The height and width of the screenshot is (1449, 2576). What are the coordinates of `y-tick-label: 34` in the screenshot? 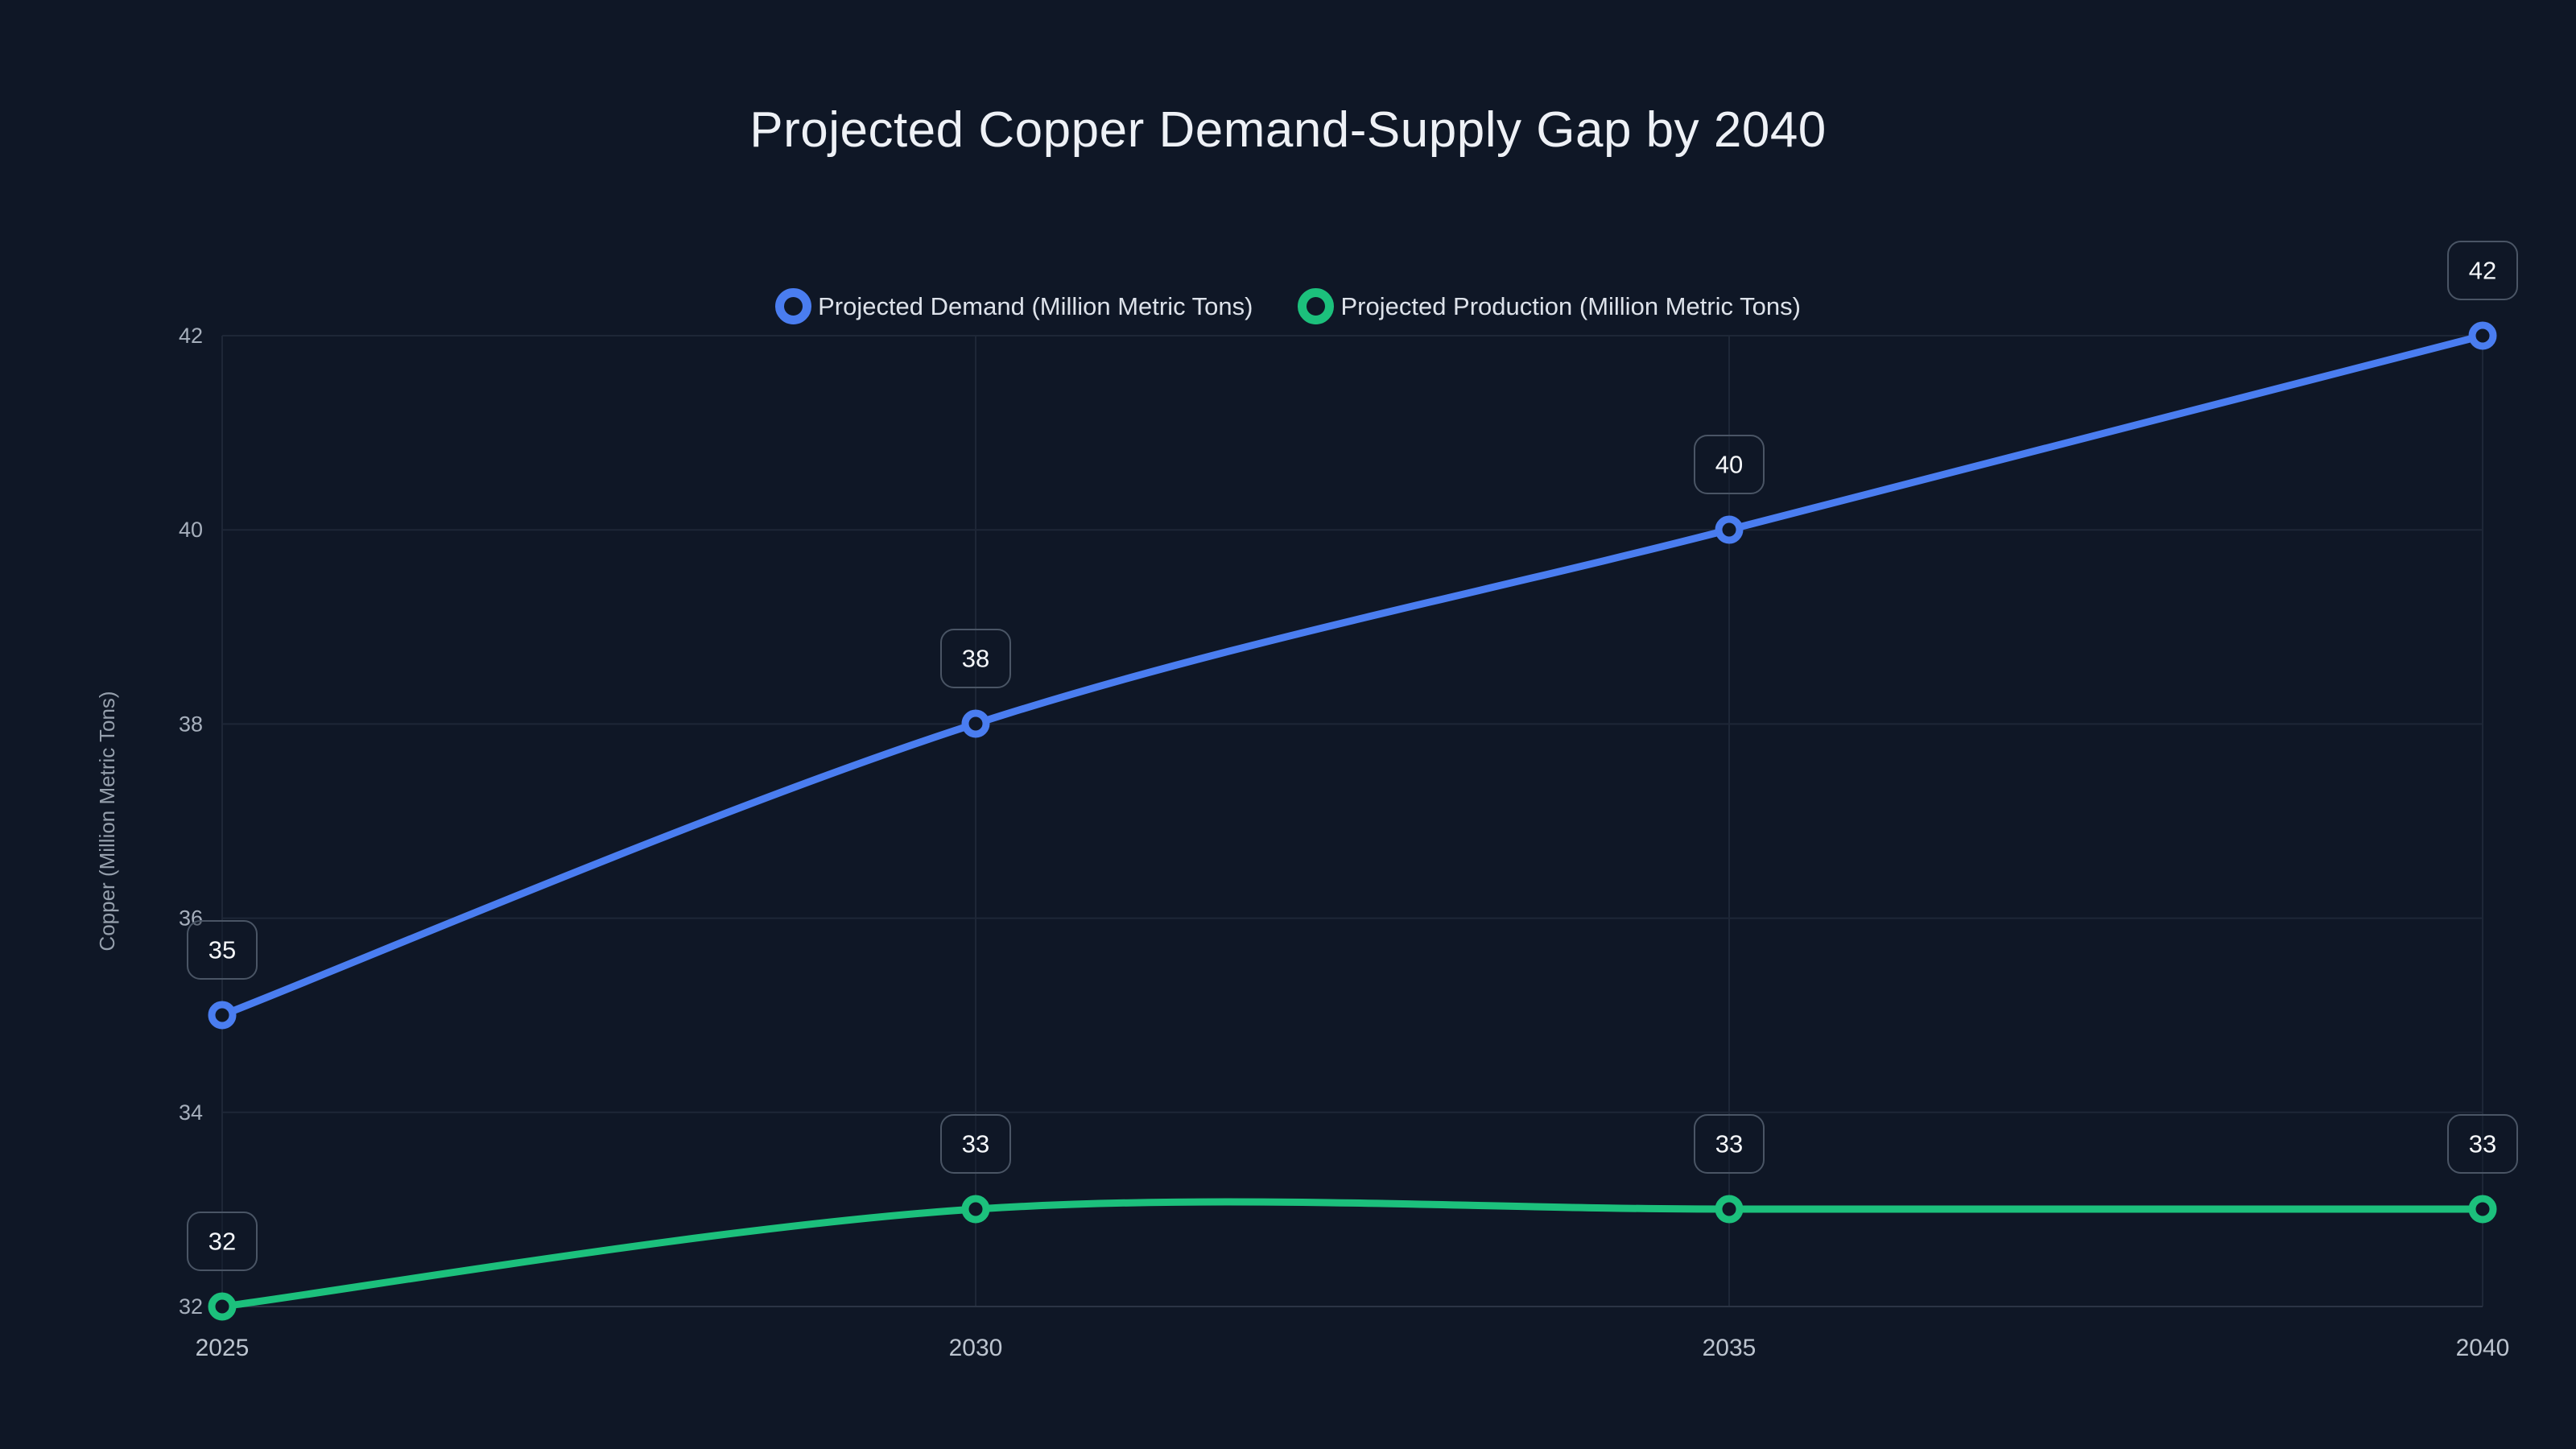 It's located at (191, 1112).